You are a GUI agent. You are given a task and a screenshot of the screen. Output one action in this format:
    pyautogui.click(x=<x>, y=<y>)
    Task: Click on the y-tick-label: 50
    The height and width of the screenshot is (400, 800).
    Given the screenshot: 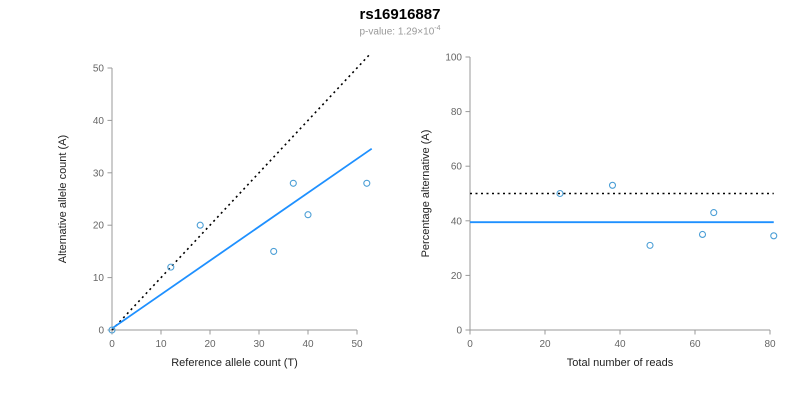 What is the action you would take?
    pyautogui.click(x=99, y=69)
    